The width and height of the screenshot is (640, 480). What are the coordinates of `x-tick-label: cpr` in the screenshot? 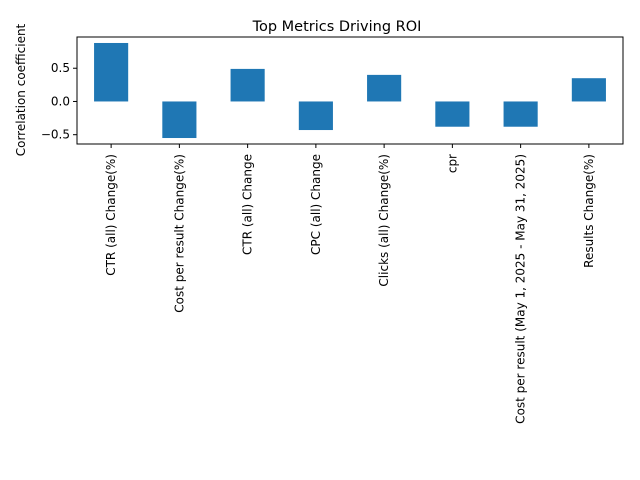 It's located at (452, 163).